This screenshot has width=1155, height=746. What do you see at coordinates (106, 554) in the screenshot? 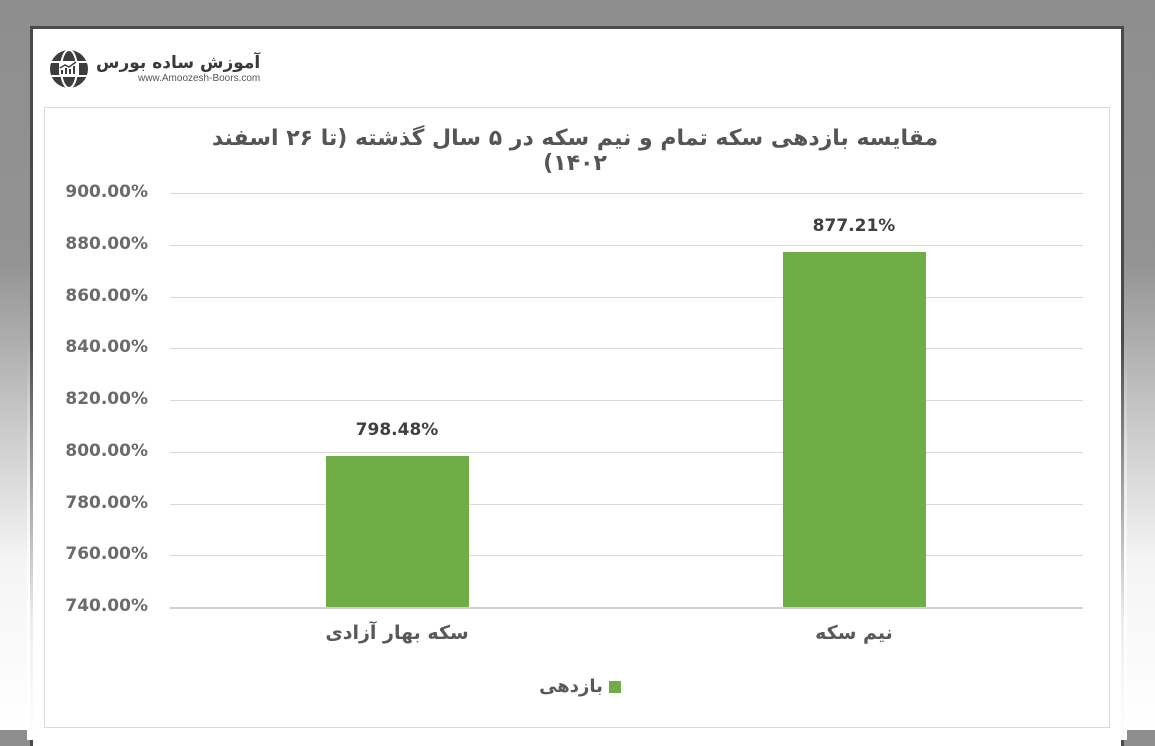
I see `y-tick-label: 760.00%` at bounding box center [106, 554].